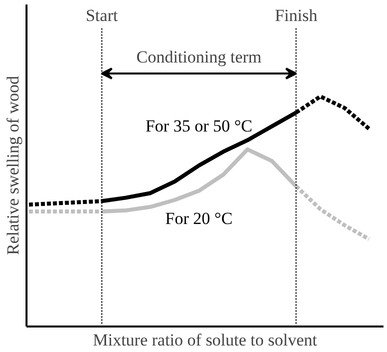 This screenshot has width=387, height=352. Describe the element at coordinates (205, 340) in the screenshot. I see `x-axis-title: Mixture ratio of solute to solvent` at that location.